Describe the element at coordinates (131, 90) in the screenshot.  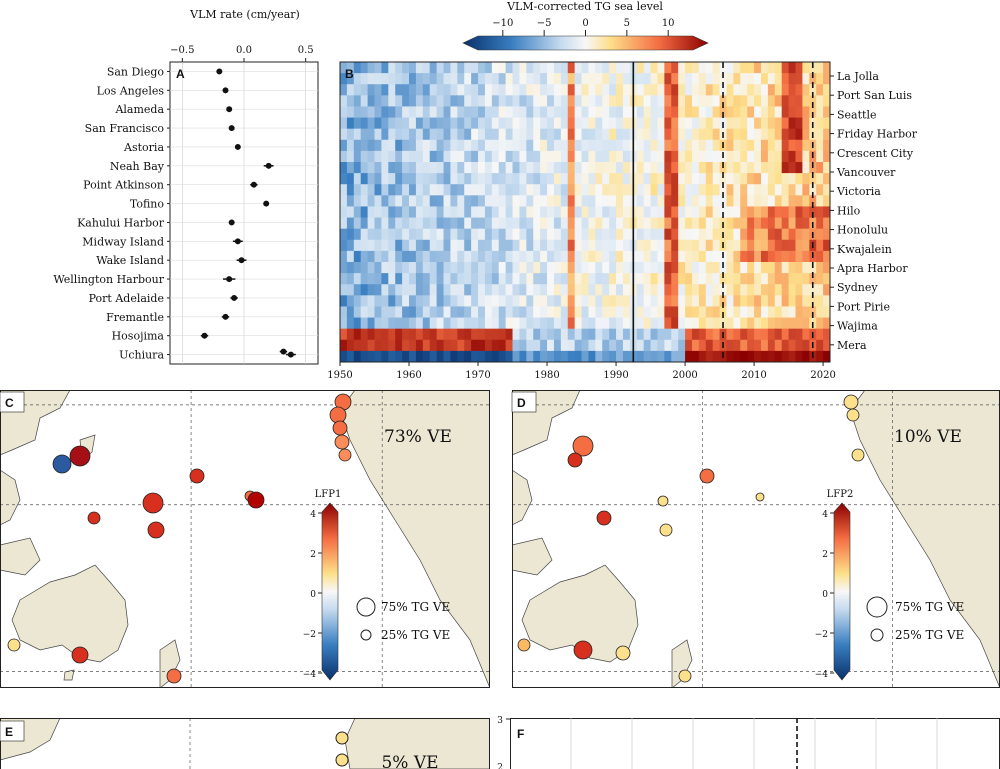
I see `panel-a-row-label: Los Angeles` at that location.